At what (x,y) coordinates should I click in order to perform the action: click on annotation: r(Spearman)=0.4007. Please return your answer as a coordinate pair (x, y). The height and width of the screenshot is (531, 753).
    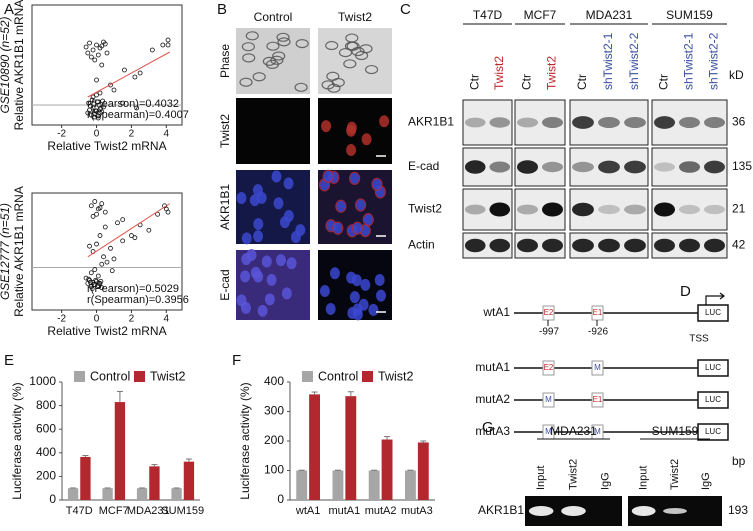
    Looking at the image, I should click on (138, 115).